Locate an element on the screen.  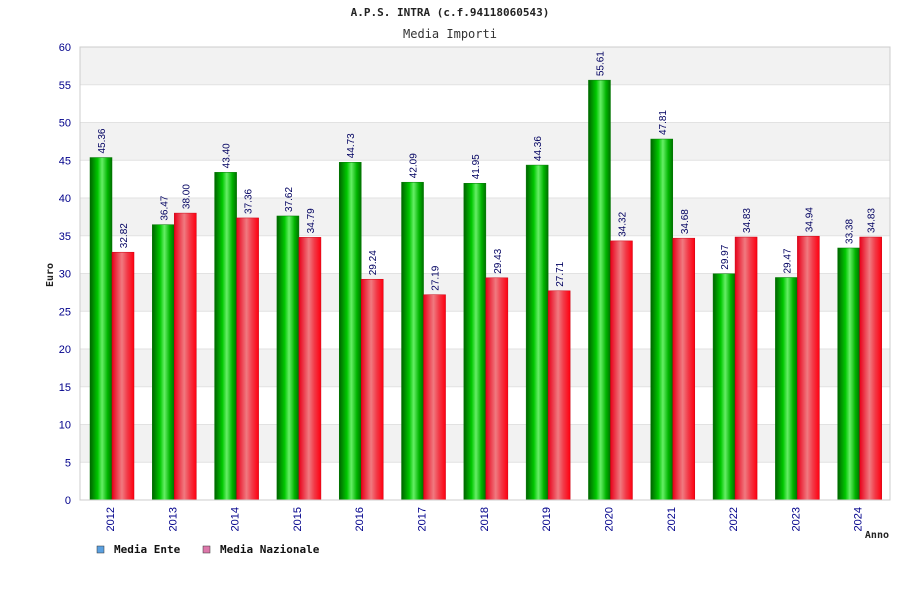
data-label: 47.81 is located at coordinates (663, 122).